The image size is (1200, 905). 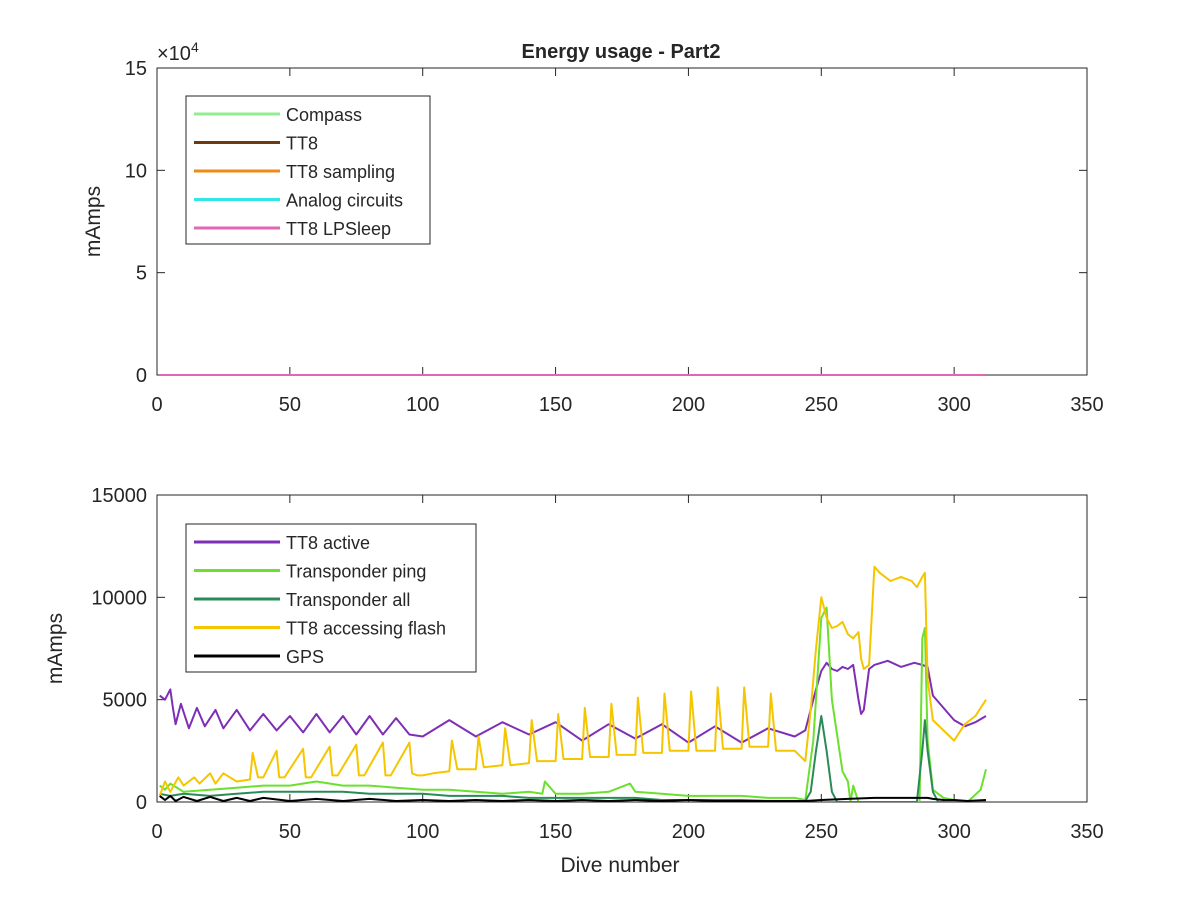 I want to click on legend-label: TT8 accessing flash, so click(x=366, y=629).